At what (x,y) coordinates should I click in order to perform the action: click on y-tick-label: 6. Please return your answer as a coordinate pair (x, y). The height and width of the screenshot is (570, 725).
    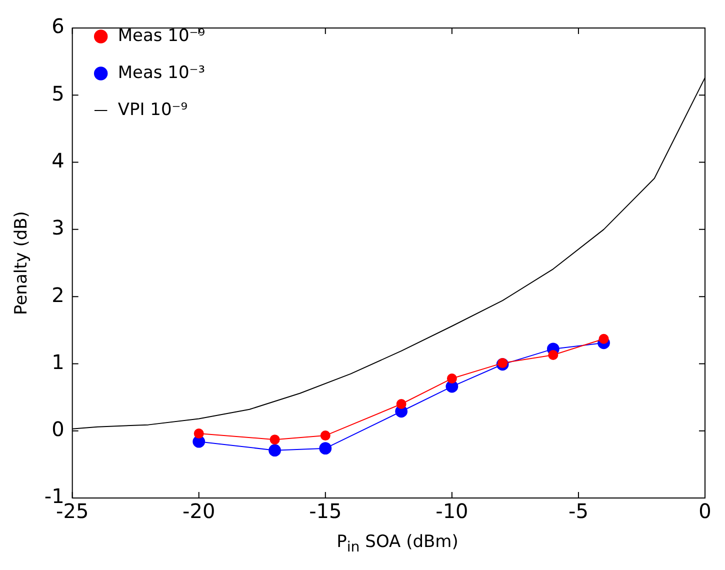
    Looking at the image, I should click on (58, 26).